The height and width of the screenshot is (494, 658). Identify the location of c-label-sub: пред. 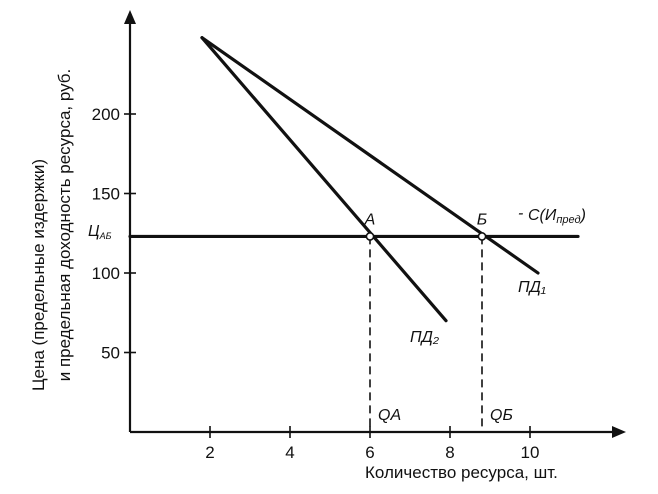
(568, 220).